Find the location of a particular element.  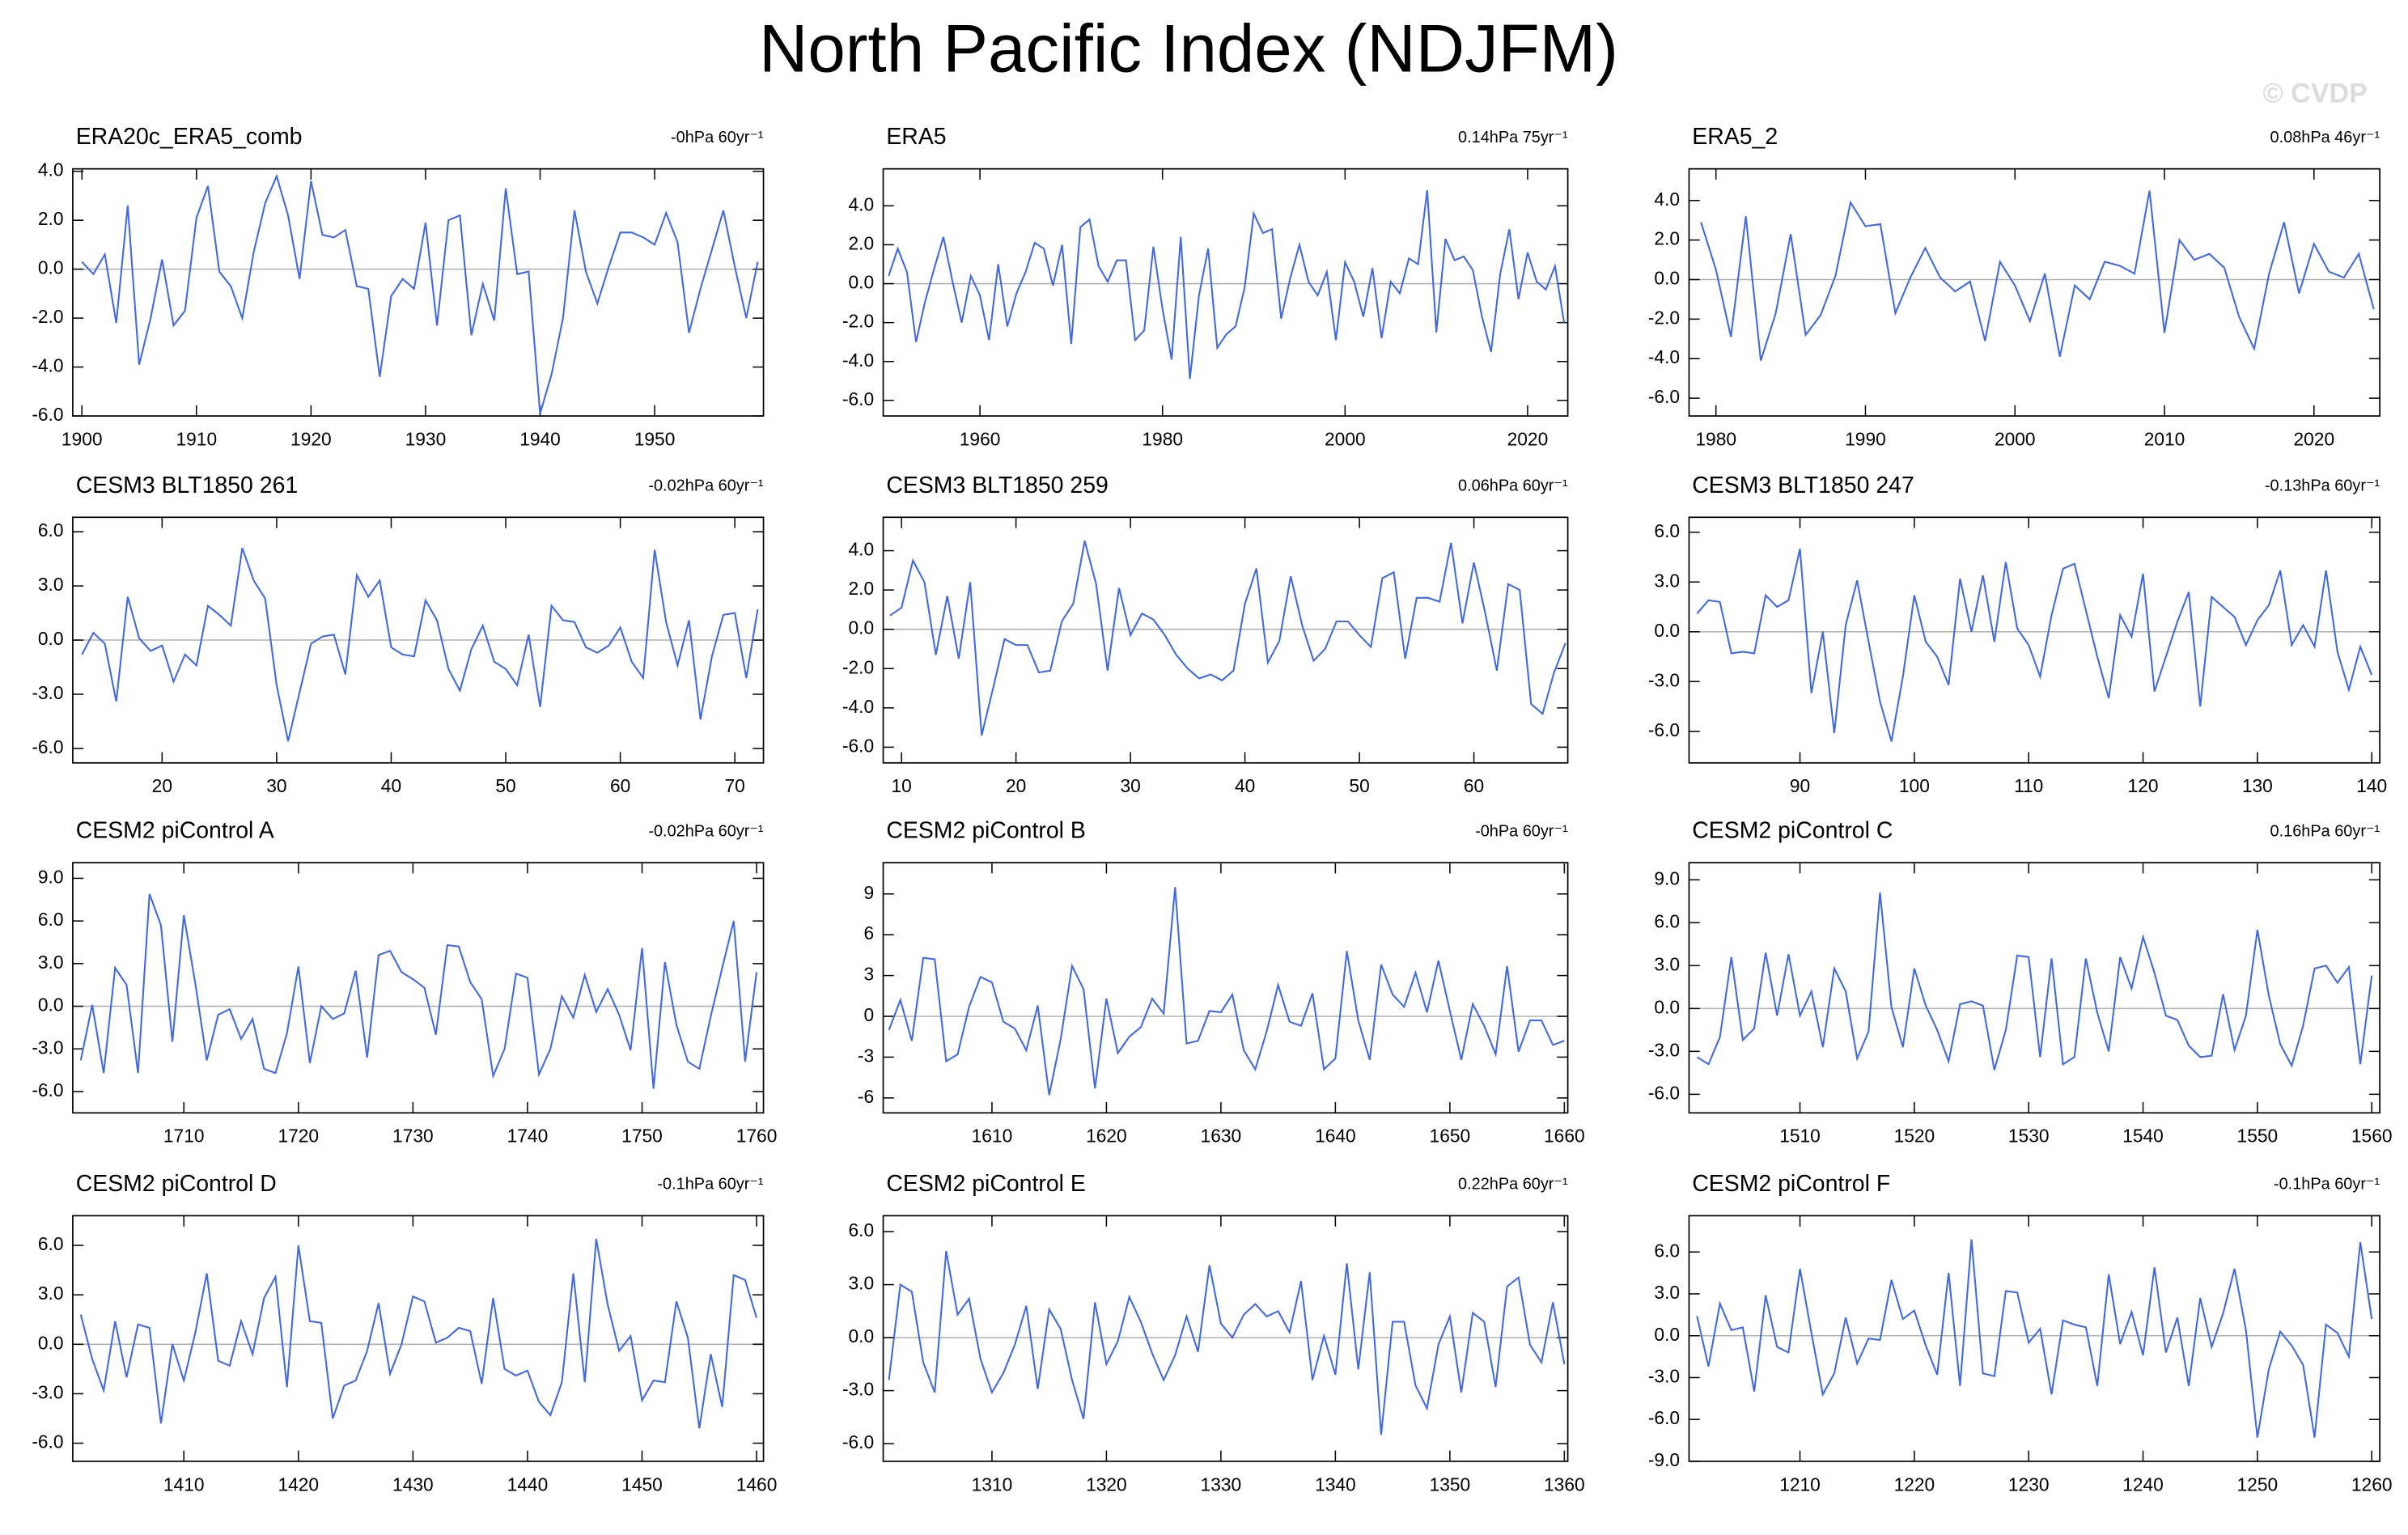

panel-title: CESM2 piControl E is located at coordinates (986, 1184).